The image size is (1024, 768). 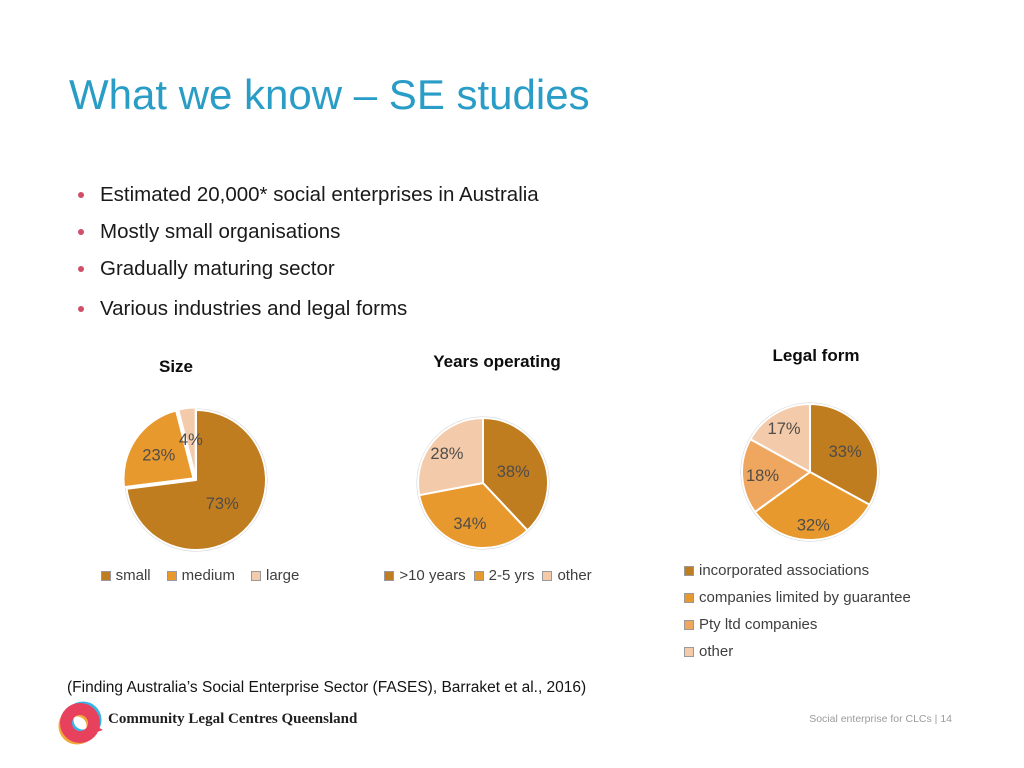 What do you see at coordinates (329, 94) in the screenshot?
I see `slide-title: What we know – SE studies` at bounding box center [329, 94].